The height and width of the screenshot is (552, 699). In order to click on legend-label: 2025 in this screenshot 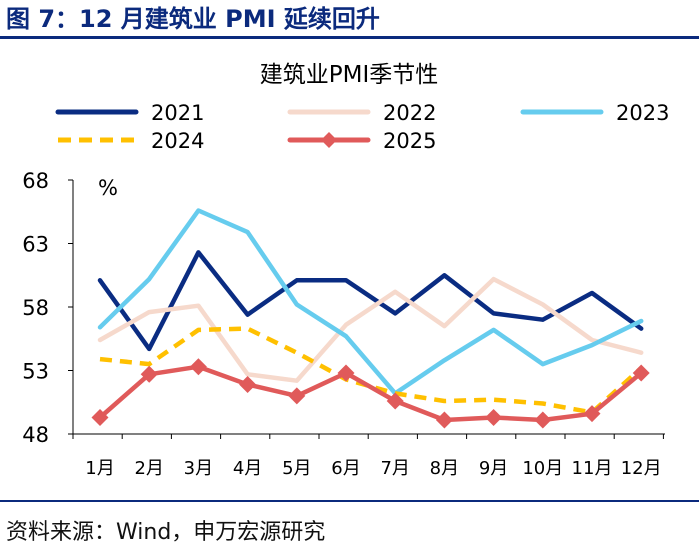, I will do `click(409, 141)`.